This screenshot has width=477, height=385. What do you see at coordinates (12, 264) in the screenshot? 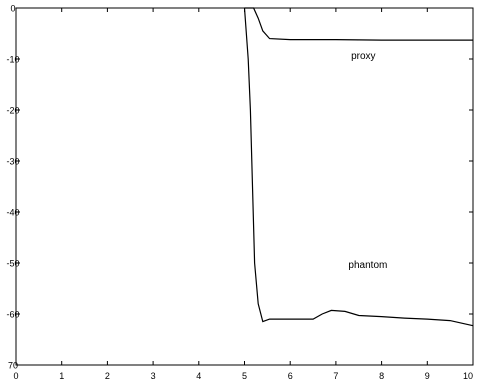
I see `y-tick-label: -50` at bounding box center [12, 264].